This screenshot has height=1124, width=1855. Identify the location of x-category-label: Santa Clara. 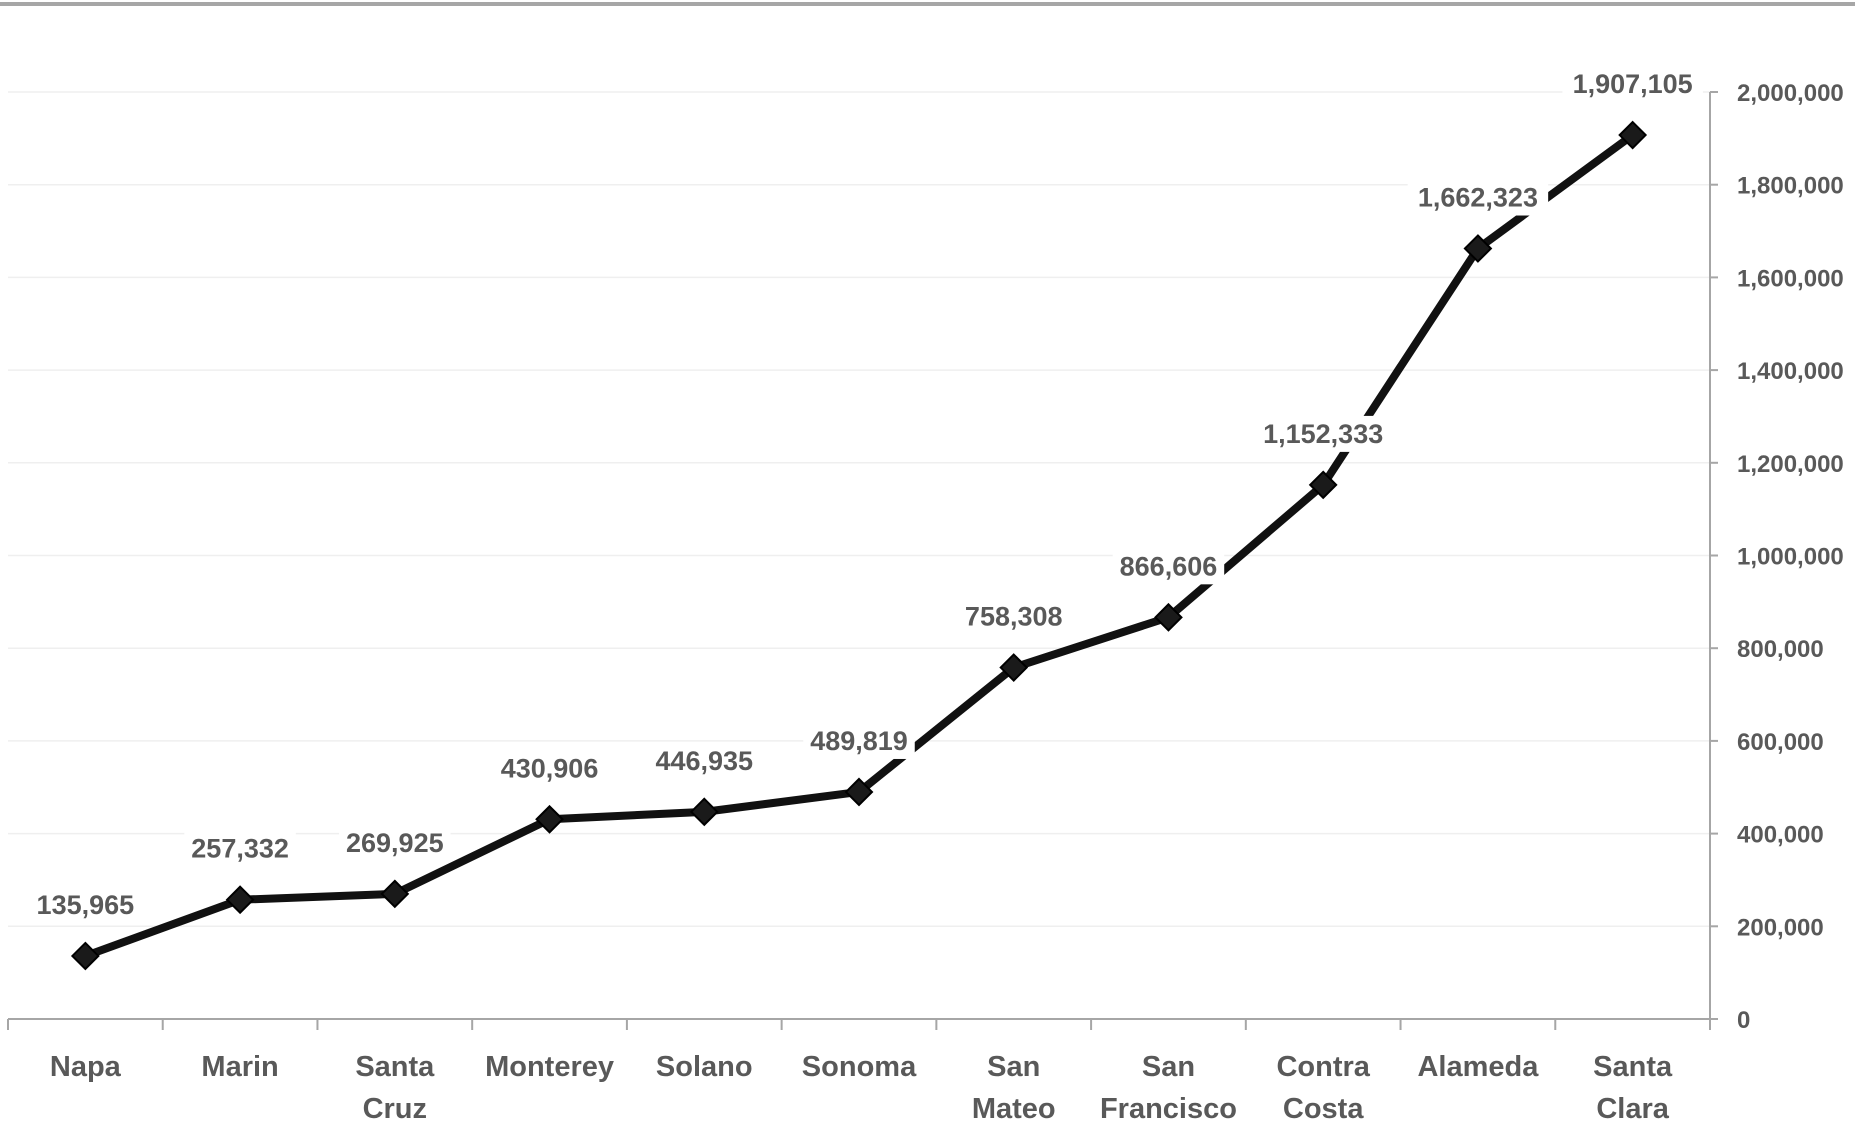
(1633, 1087).